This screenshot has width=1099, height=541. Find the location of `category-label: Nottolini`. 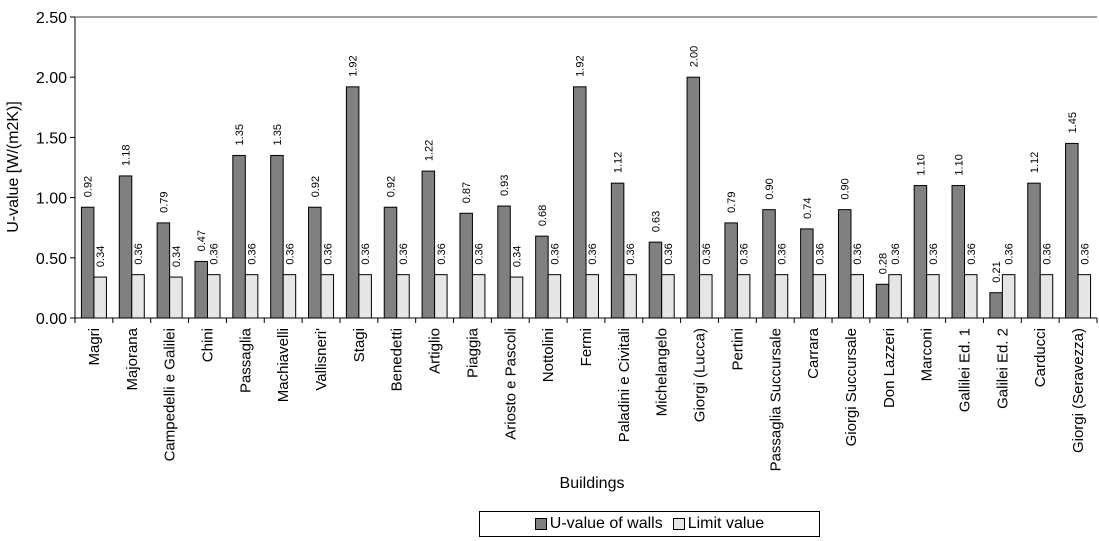

category-label: Nottolini is located at coordinates (548, 355).